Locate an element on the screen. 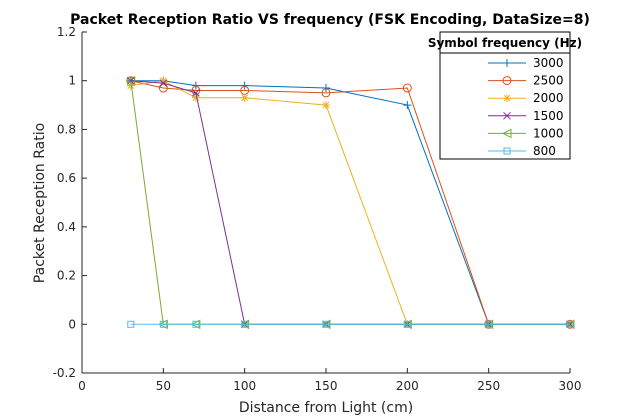 This screenshot has width=630, height=420. legend-item-3000: 3000 is located at coordinates (526, 63).